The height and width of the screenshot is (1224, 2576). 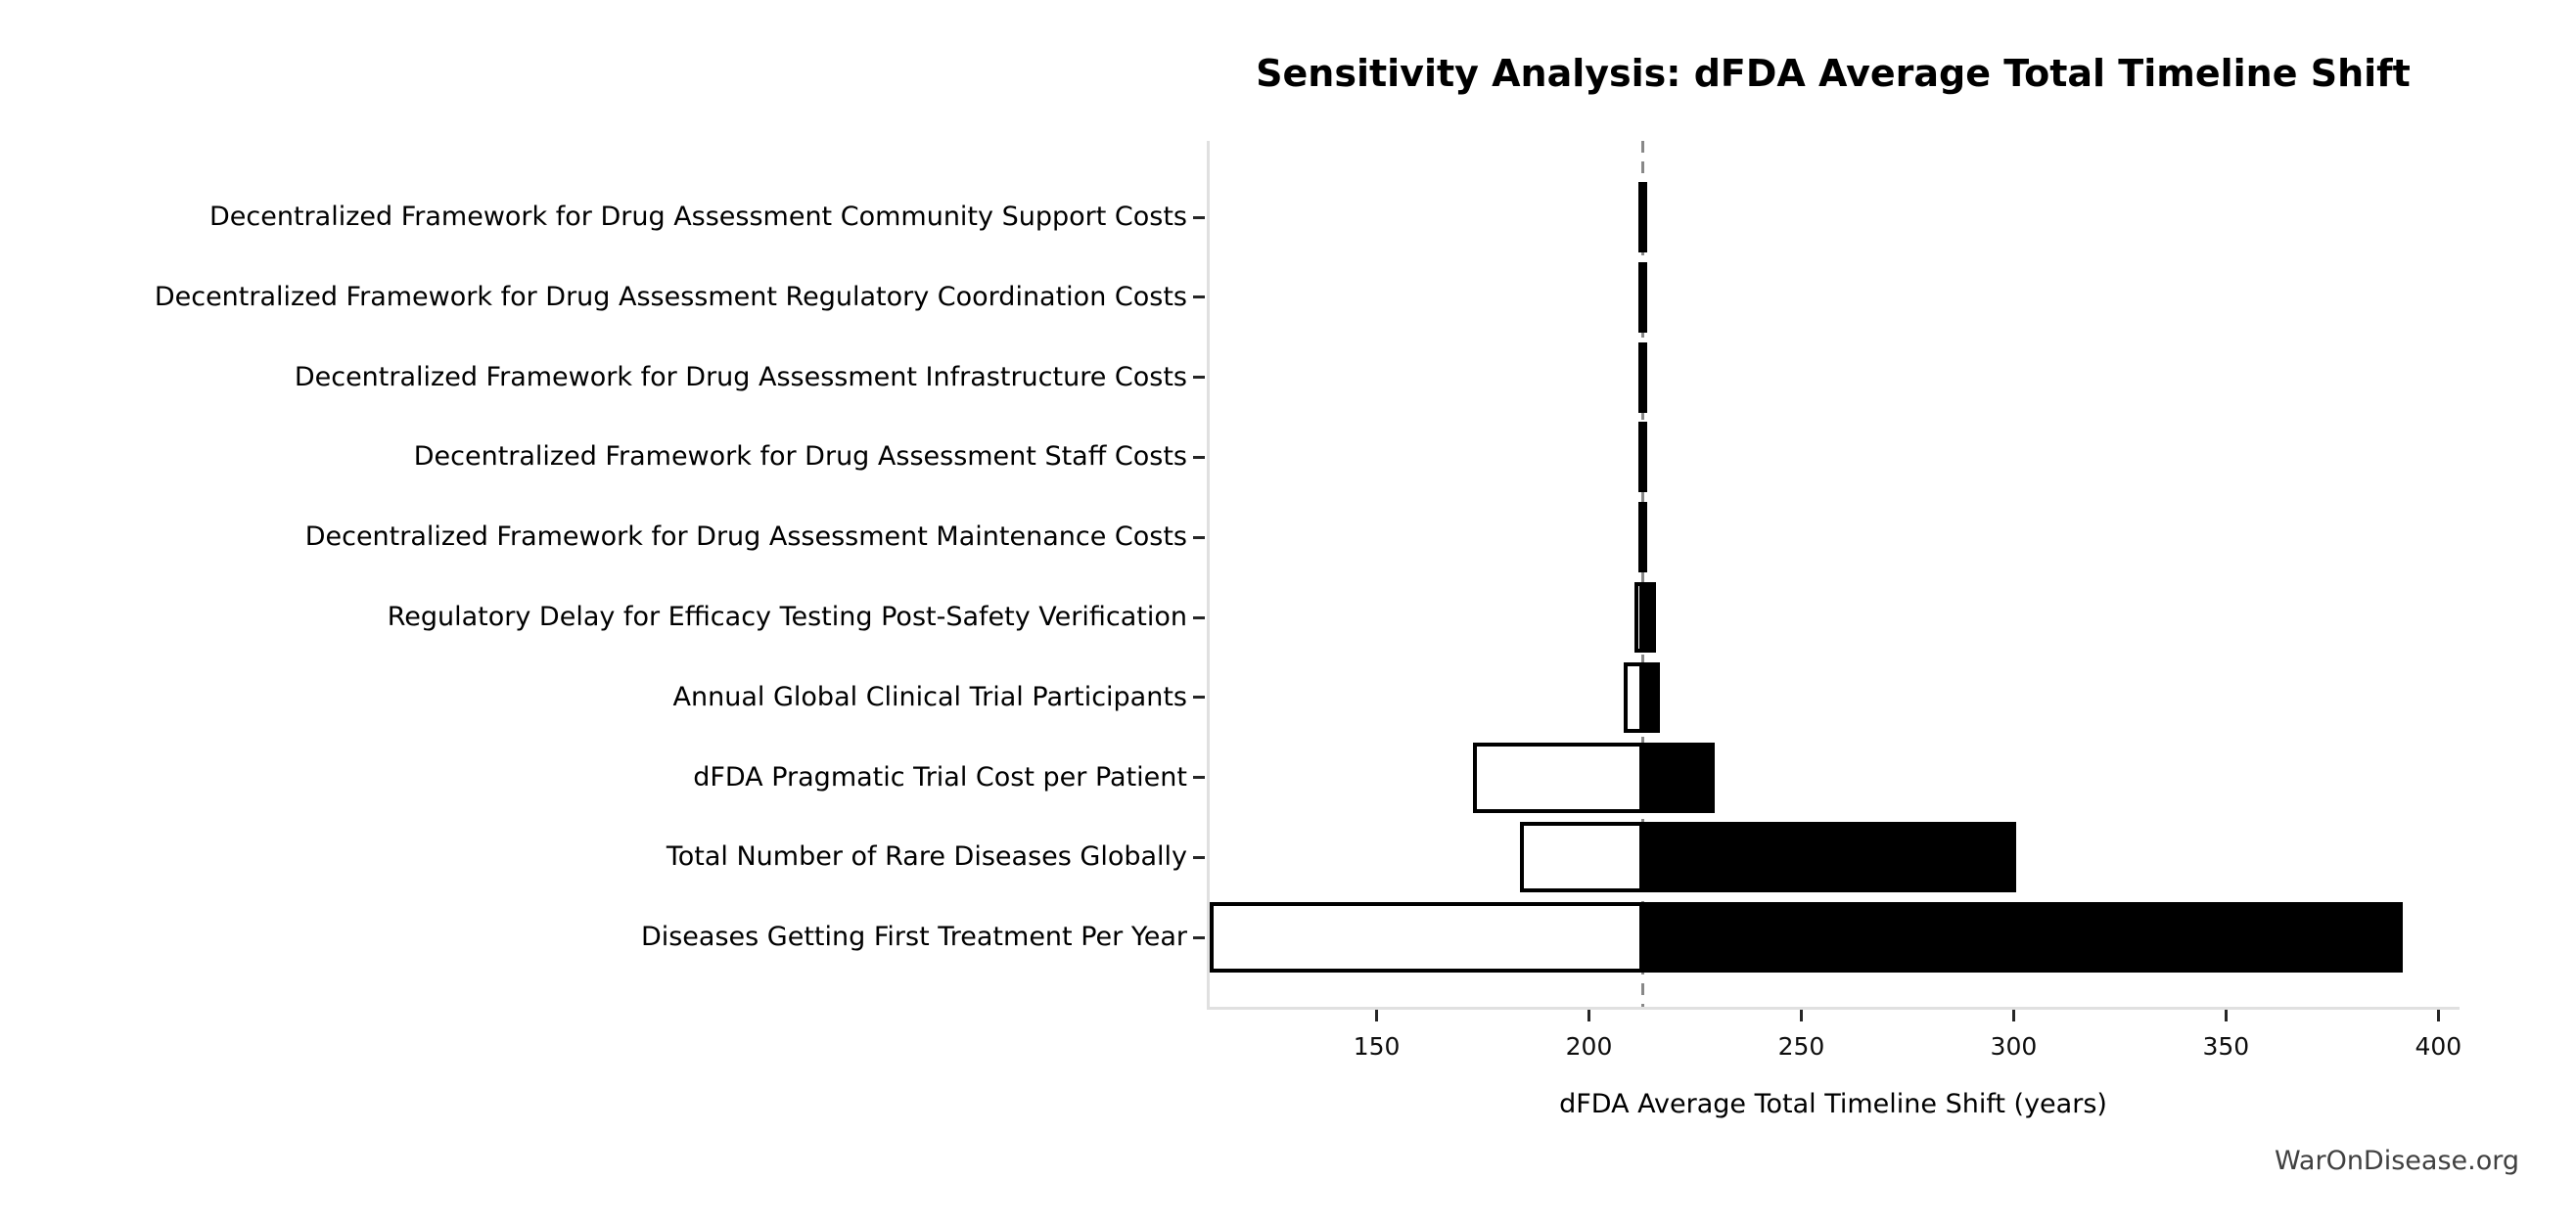 I want to click on x-tick-label: 200, so click(x=1589, y=1046).